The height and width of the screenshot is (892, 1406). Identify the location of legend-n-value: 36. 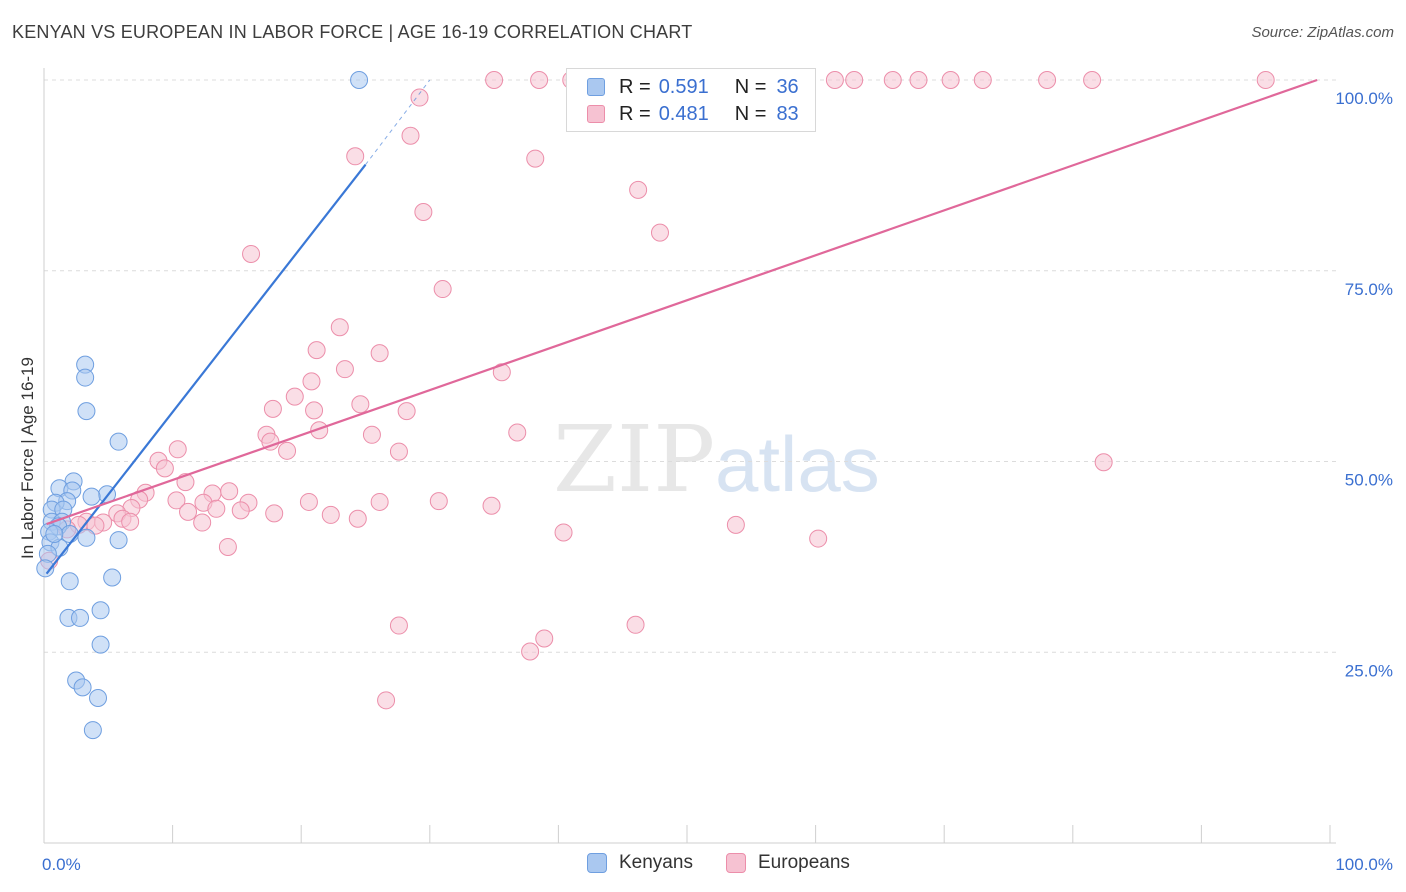
(787, 86).